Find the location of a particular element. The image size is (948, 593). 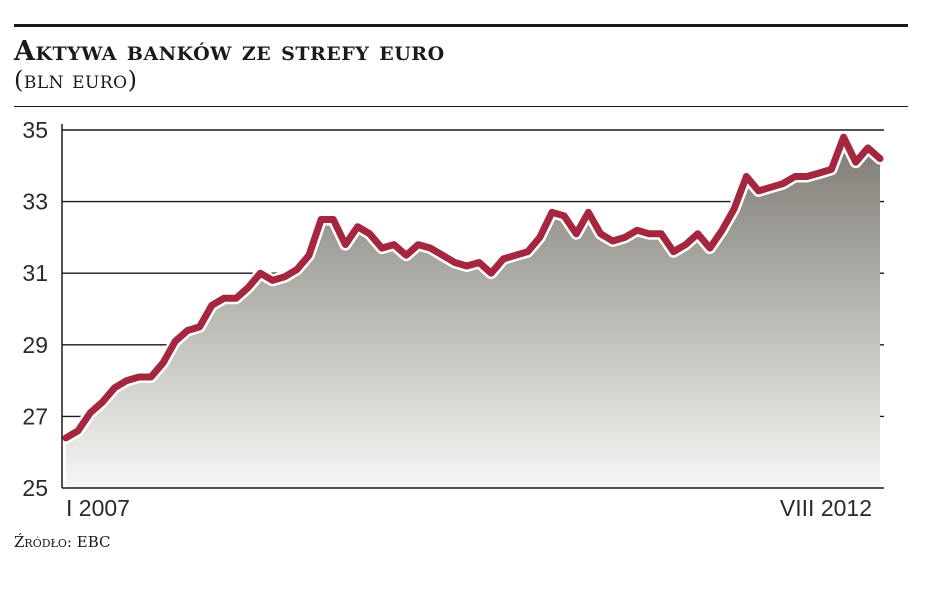

header-divider is located at coordinates (461, 106).